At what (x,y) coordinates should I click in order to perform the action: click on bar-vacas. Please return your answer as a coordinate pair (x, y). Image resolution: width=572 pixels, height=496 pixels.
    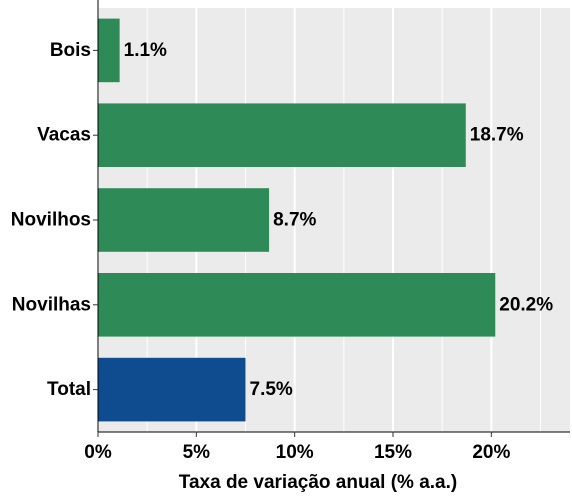
    Looking at the image, I should click on (282, 135).